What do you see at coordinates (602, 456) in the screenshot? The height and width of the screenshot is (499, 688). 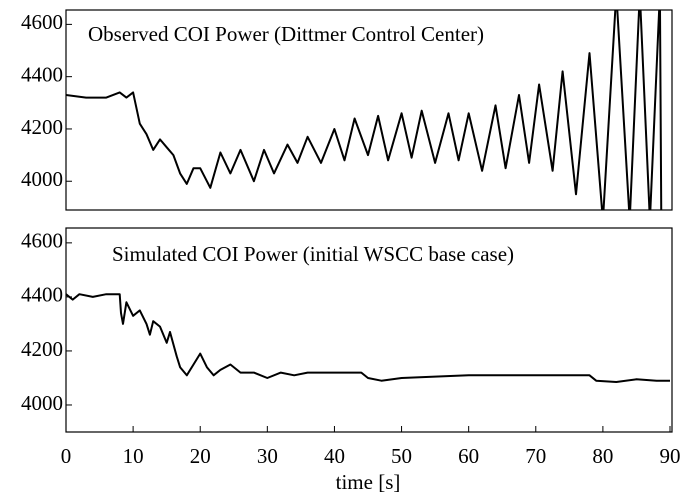 I see `x-tick-label: 80` at bounding box center [602, 456].